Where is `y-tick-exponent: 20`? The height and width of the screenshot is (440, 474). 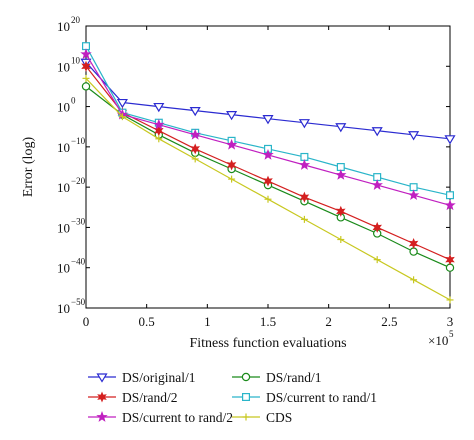
y-tick-exponent: 20 is located at coordinates (76, 20).